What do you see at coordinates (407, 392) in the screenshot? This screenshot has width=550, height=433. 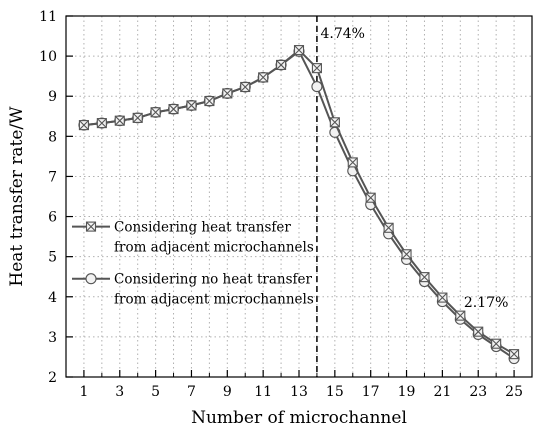 I see `x-tick-label: 19` at bounding box center [407, 392].